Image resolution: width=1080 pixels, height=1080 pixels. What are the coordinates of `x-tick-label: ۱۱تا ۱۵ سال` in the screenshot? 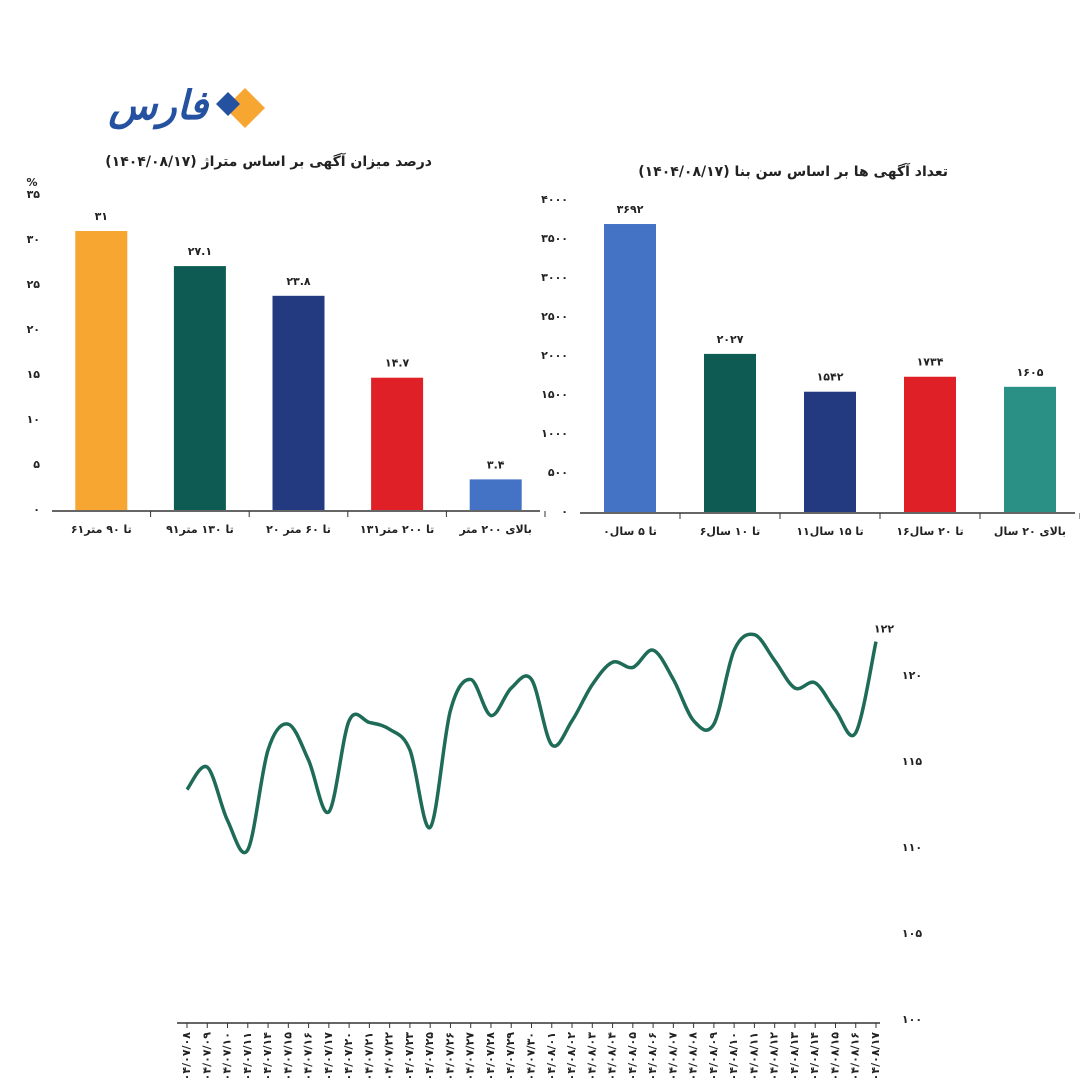 It's located at (829, 531).